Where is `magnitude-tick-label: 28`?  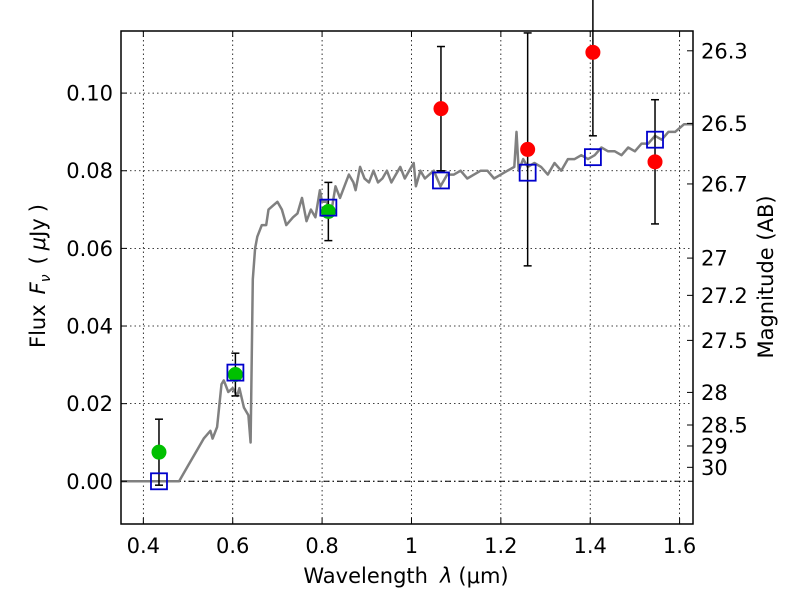 magnitude-tick-label: 28 is located at coordinates (714, 393).